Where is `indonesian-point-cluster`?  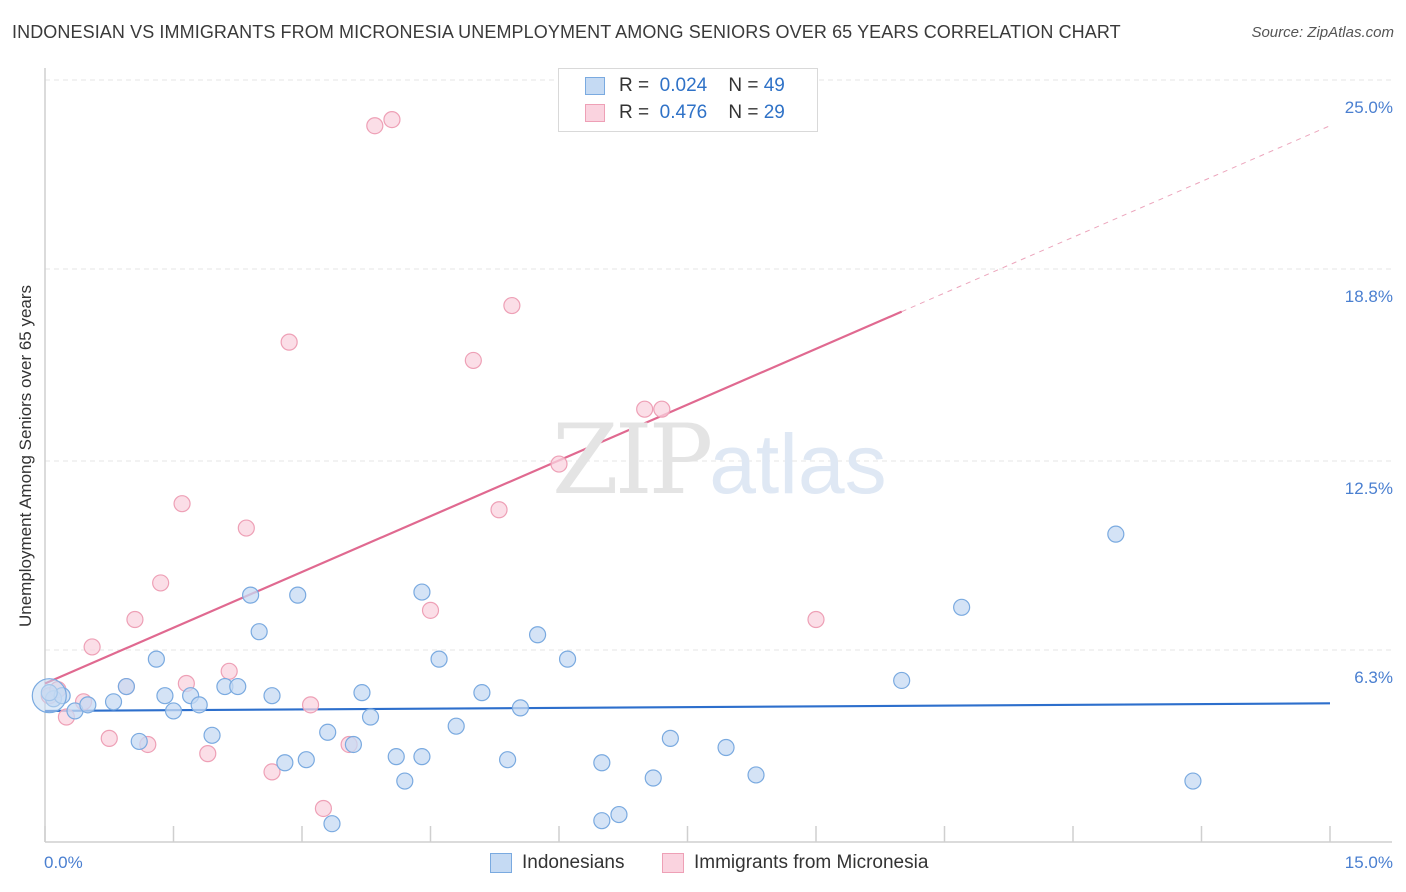
indonesian-point-cluster is located at coordinates (49, 696).